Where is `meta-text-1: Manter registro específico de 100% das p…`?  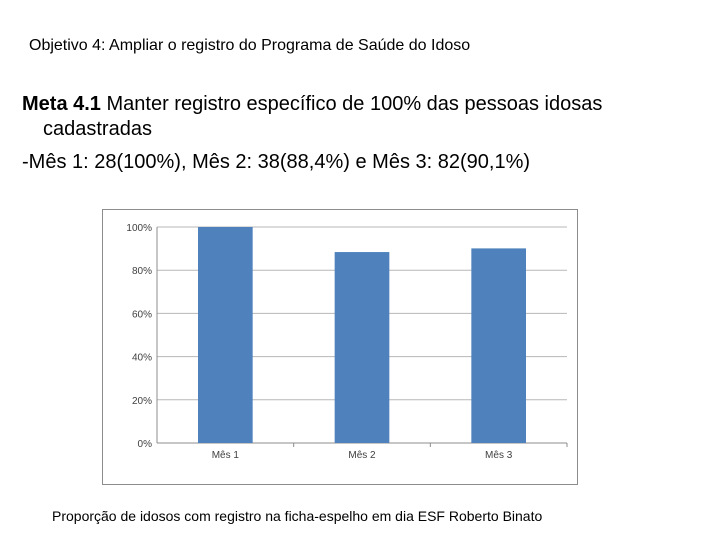 meta-text-1: Manter registro específico de 100% das p… is located at coordinates (351, 104).